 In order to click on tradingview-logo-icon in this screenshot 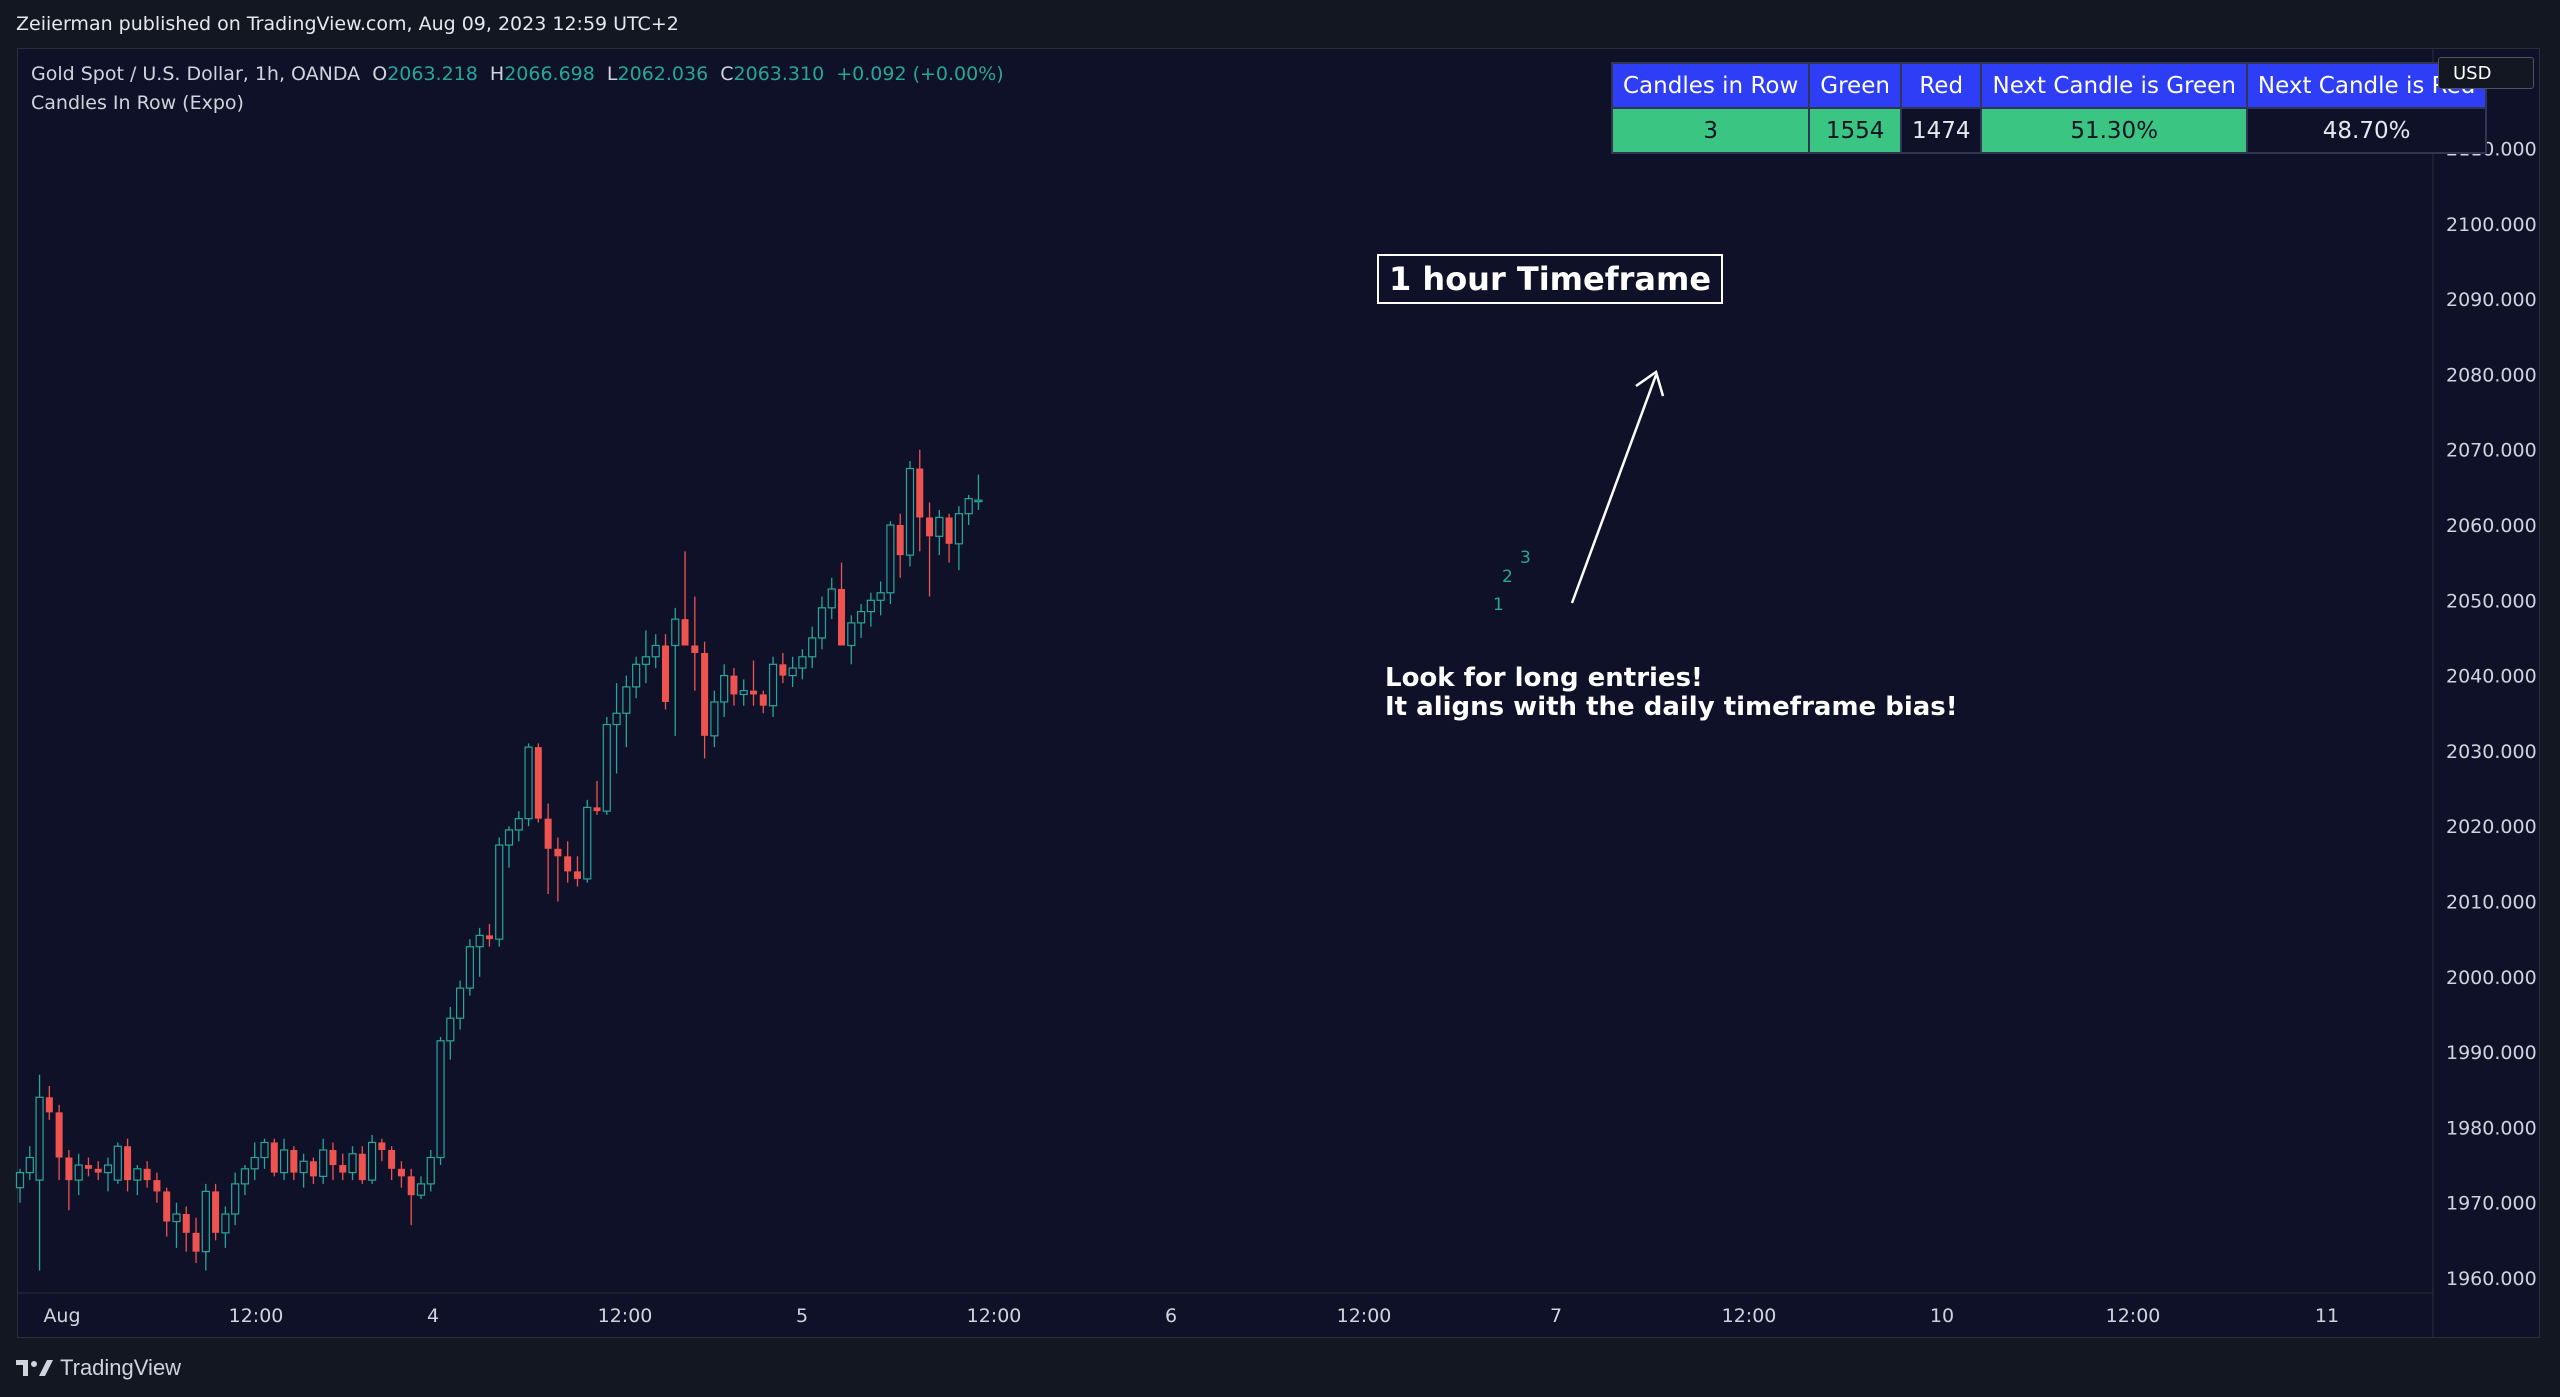, I will do `click(35, 1368)`.